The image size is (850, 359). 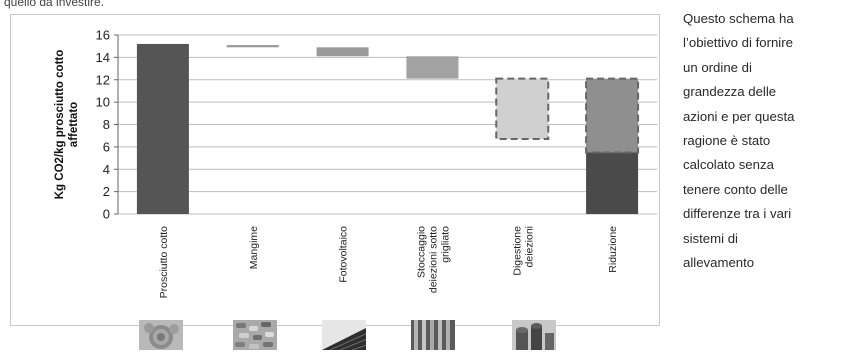 I want to click on y-tick-label: 16, so click(x=103, y=35).